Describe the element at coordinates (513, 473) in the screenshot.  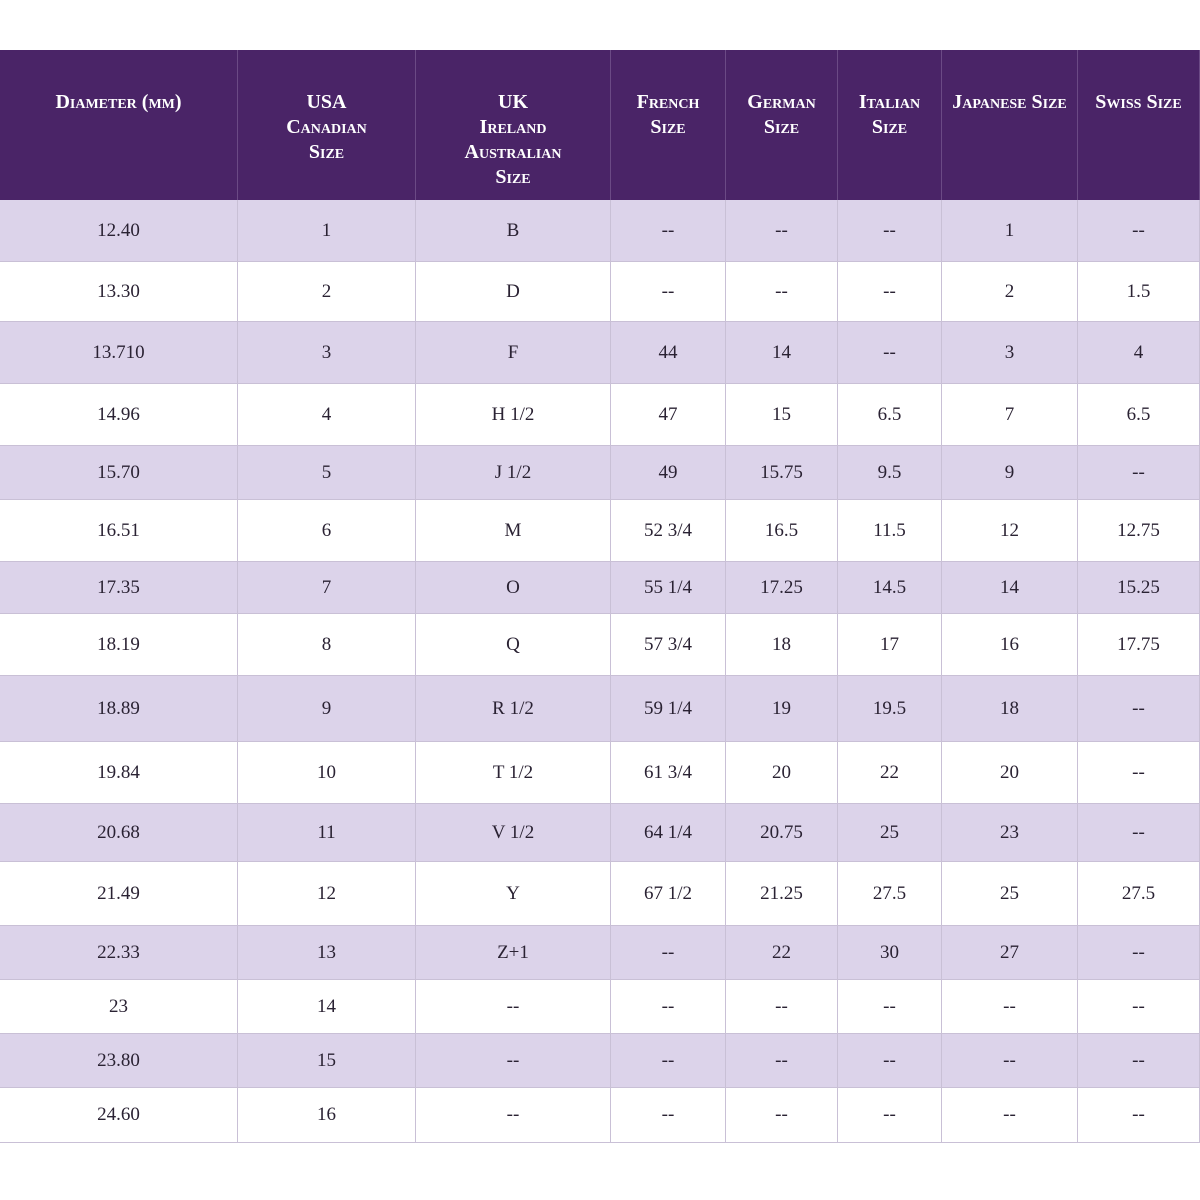
I see `table-cell: J 1/2` at that location.